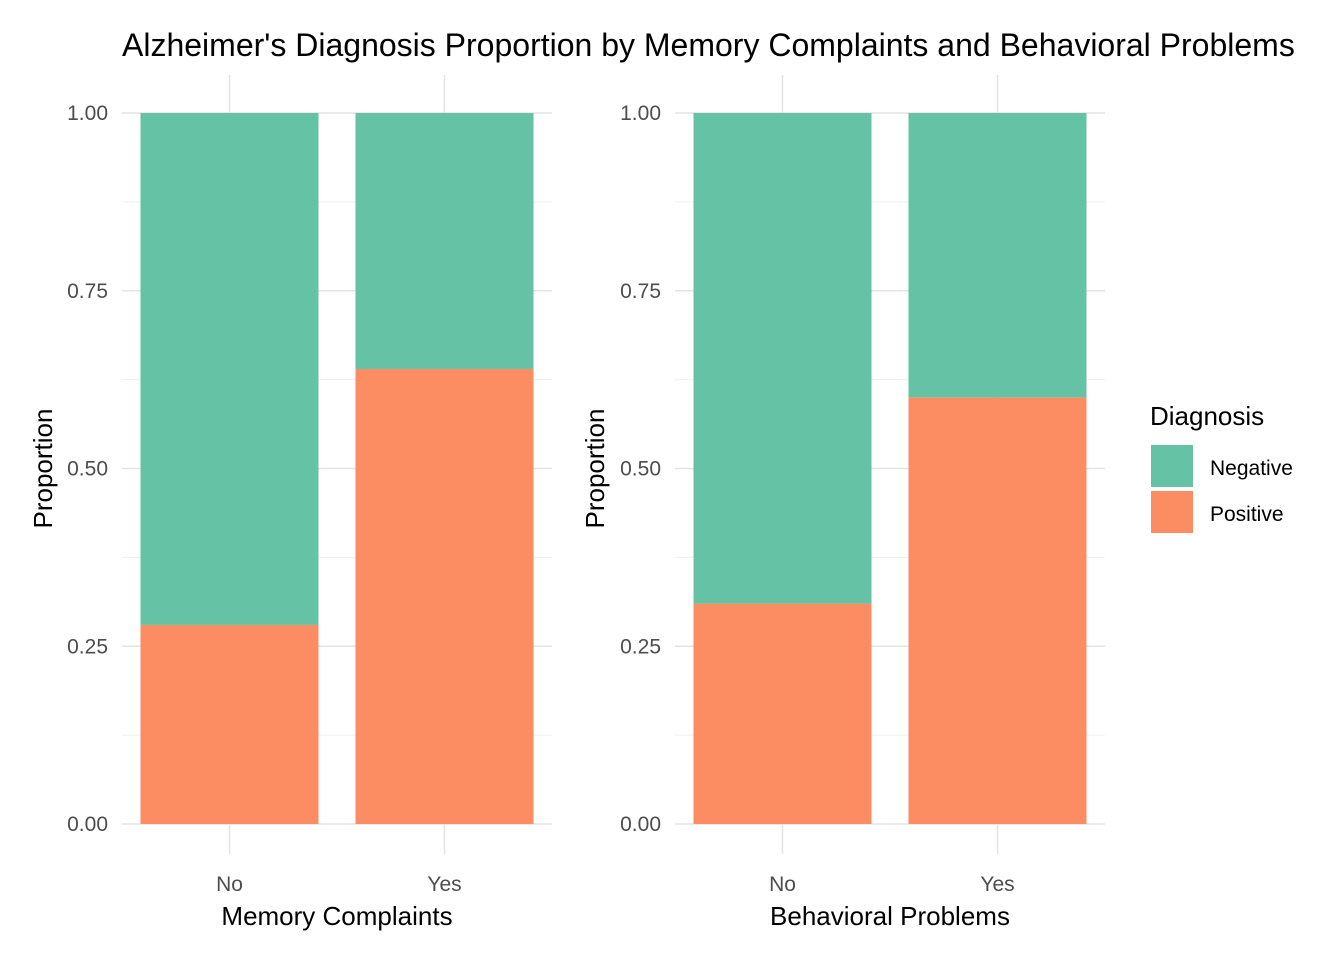 Image resolution: width=1344 pixels, height=960 pixels. What do you see at coordinates (1172, 512) in the screenshot?
I see `legend-key-positive` at bounding box center [1172, 512].